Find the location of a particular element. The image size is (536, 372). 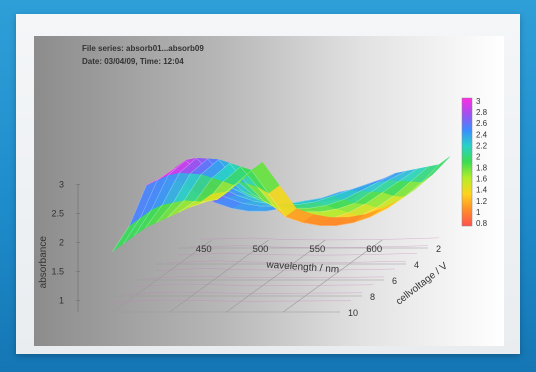

colorbar-tick-label: 0.8 is located at coordinates (482, 223).